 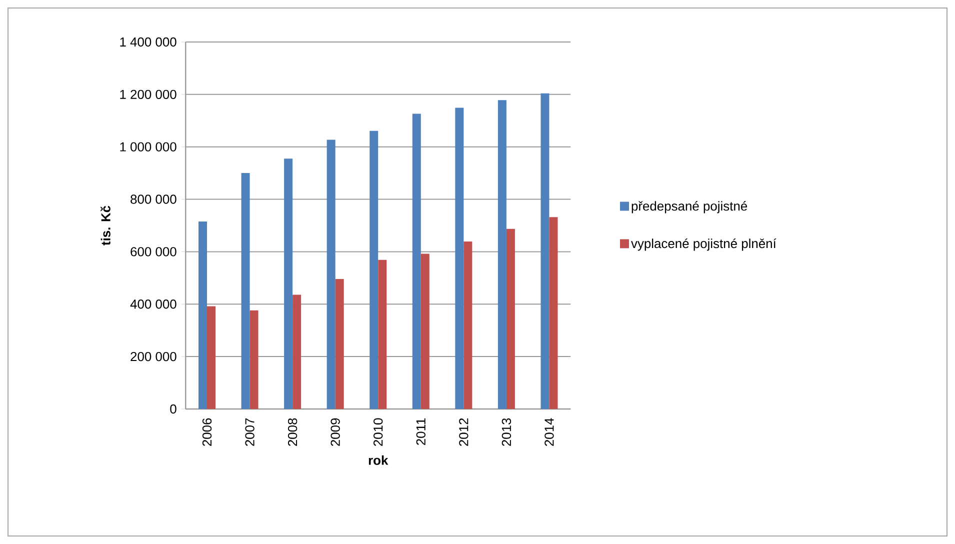 What do you see at coordinates (293, 432) in the screenshot?
I see `x-tick-label: 2008` at bounding box center [293, 432].